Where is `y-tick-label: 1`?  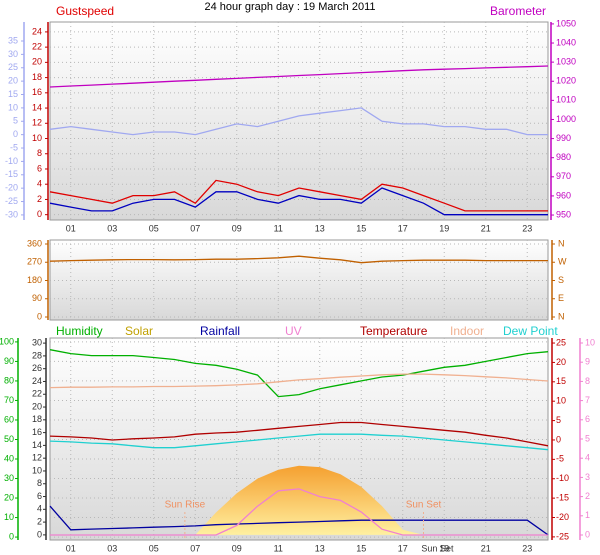
y-tick-label: 1 is located at coordinates (587, 515).